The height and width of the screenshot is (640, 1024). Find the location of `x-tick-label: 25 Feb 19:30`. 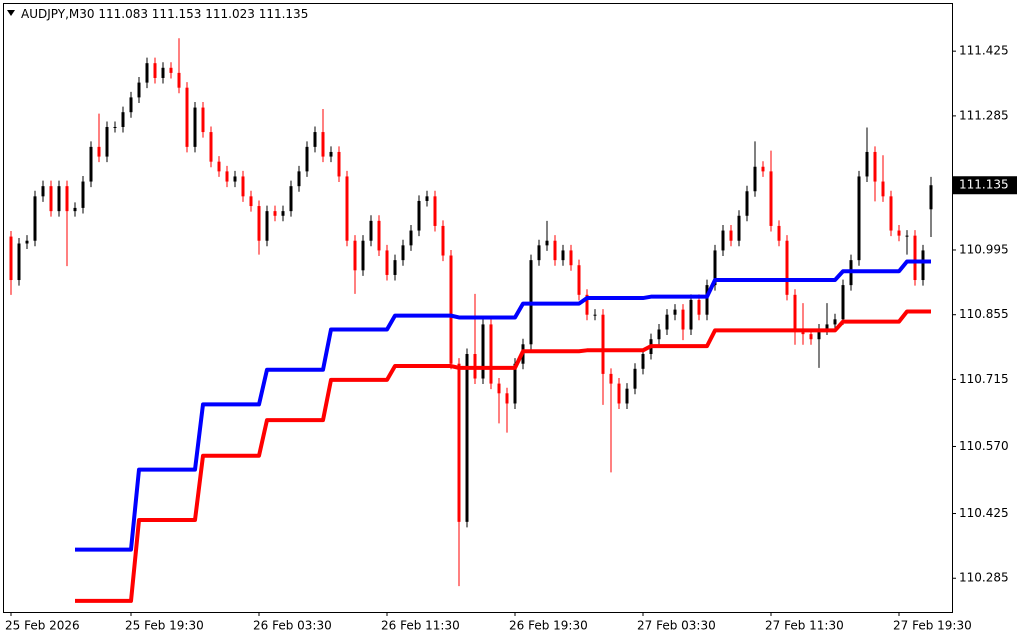

x-tick-label: 25 Feb 19:30 is located at coordinates (164, 626).